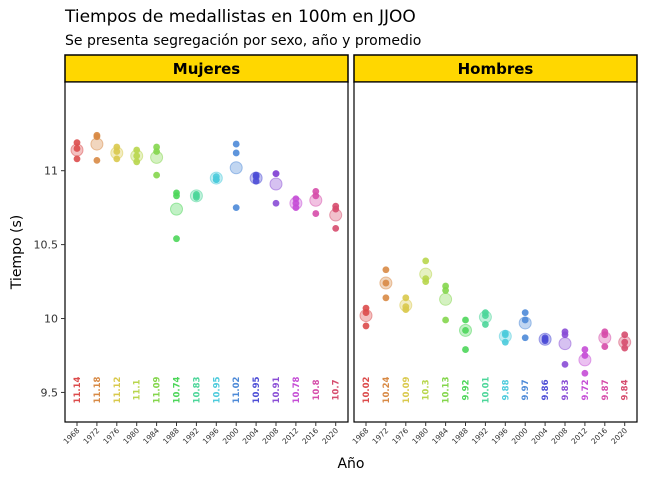  I want to click on y-tick-label: 11, so click(51, 171).